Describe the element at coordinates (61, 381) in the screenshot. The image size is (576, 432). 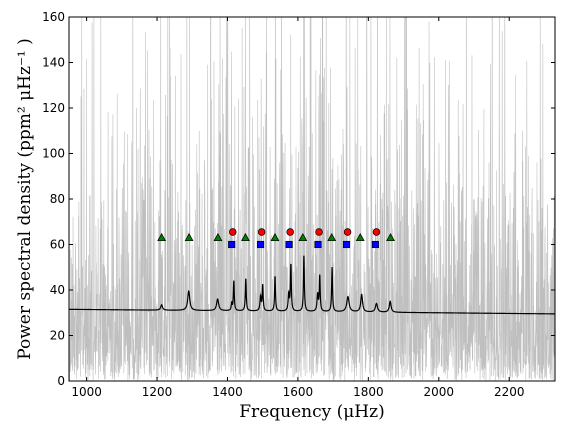
I see `y-tick-label: 0` at that location.